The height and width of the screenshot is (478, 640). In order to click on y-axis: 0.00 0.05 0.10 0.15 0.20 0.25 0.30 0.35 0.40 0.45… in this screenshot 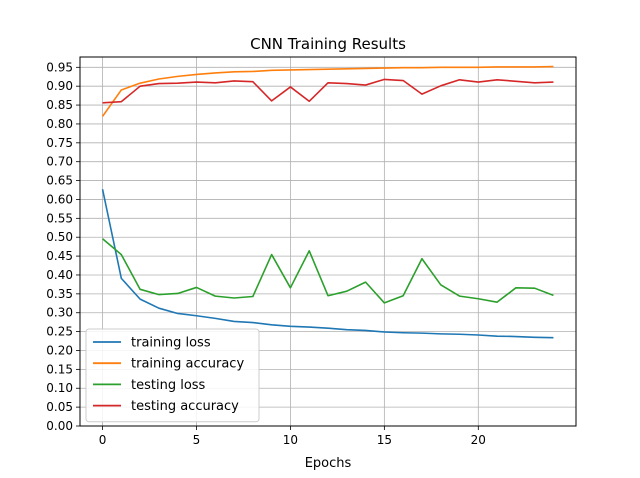, I will do `click(63, 246)`.